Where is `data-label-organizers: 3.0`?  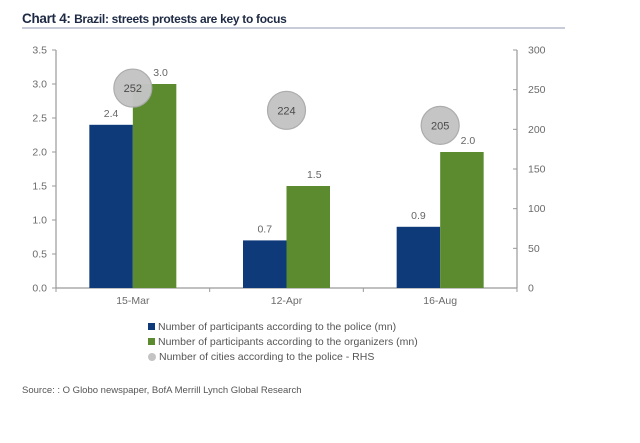
data-label-organizers: 3.0 is located at coordinates (160, 73).